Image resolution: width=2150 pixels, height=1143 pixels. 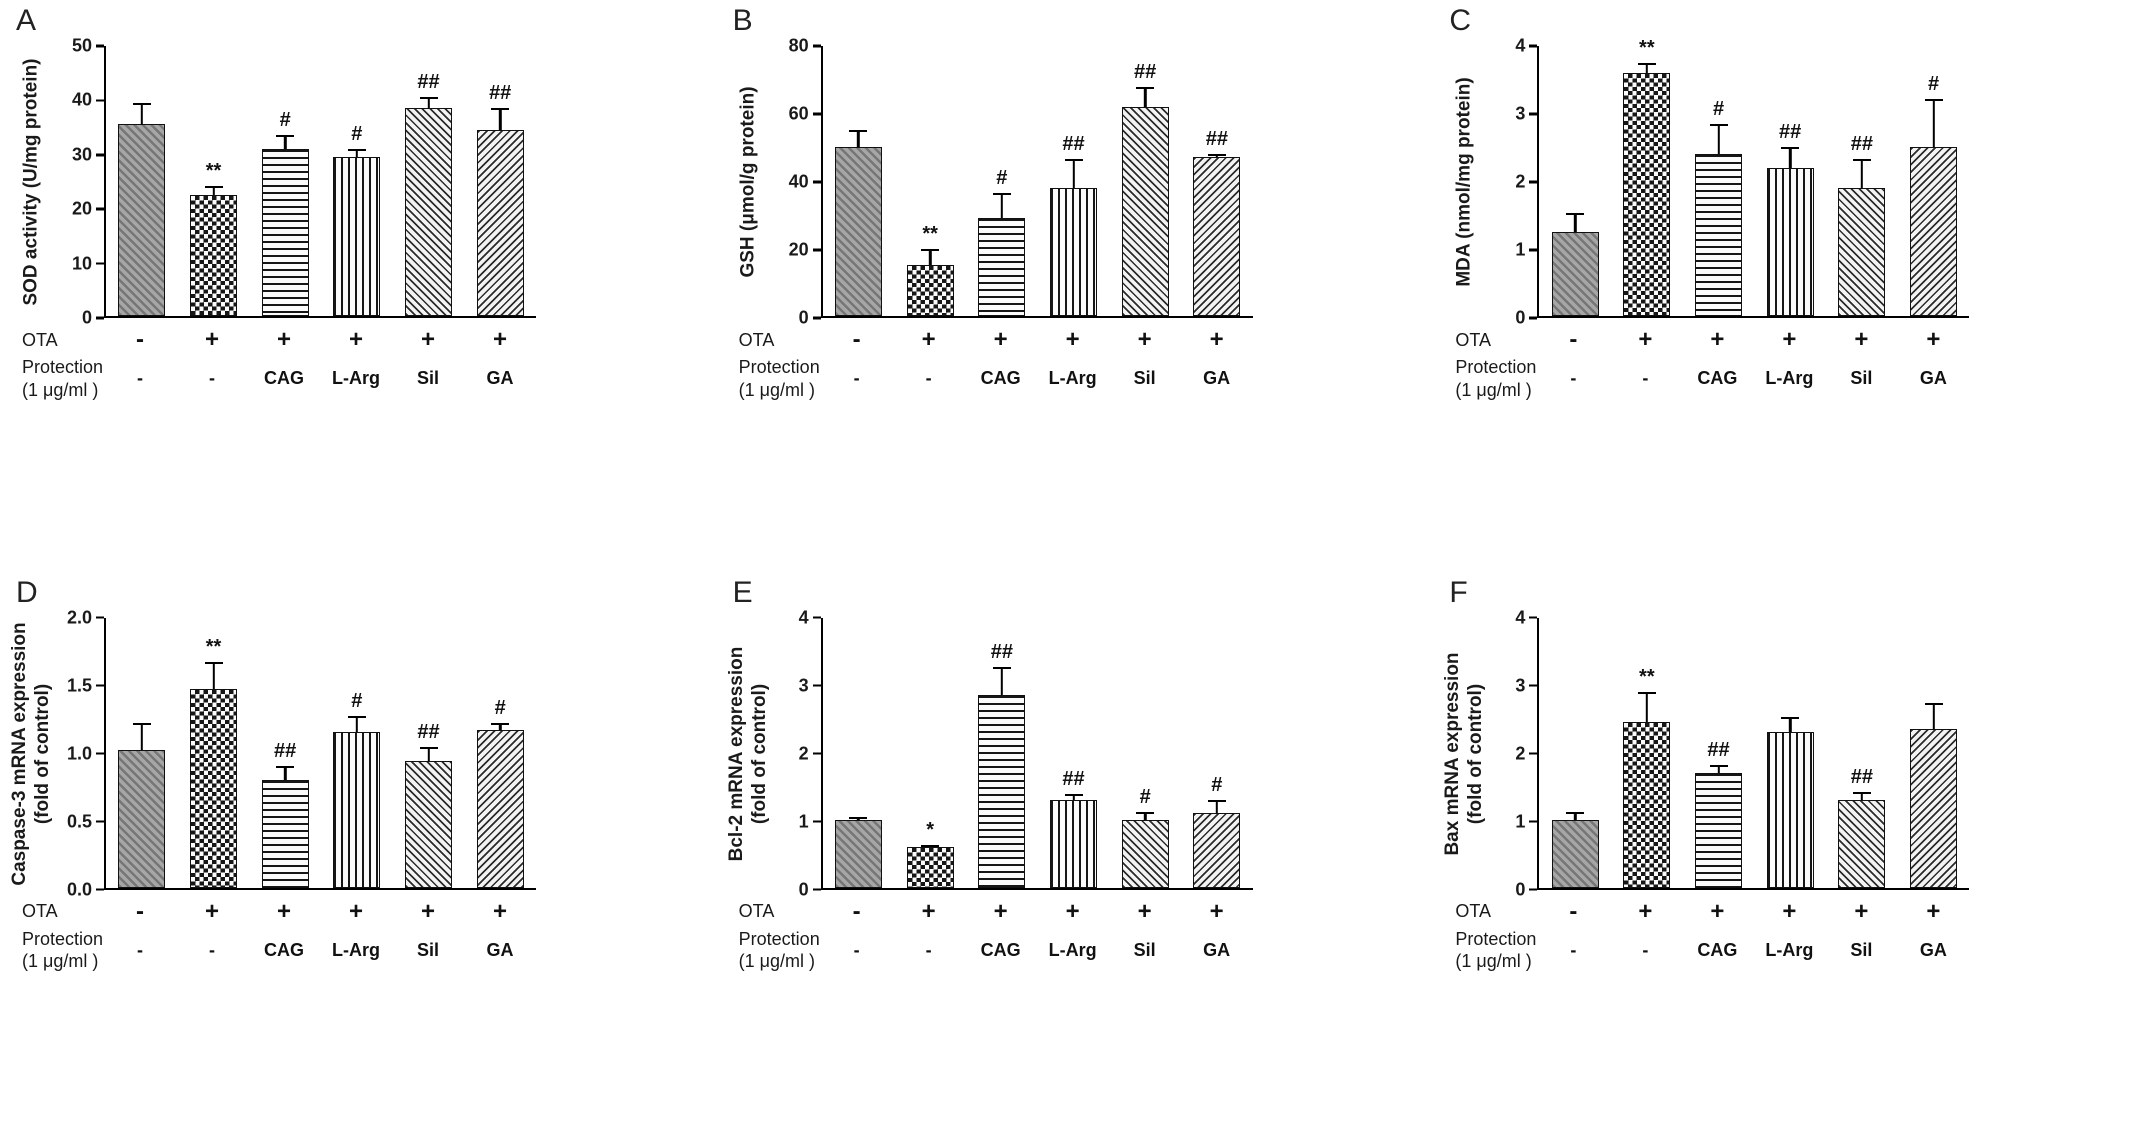 What do you see at coordinates (80, 182) in the screenshot?
I see `y-axis-ticks: 0 10 20 30 40 50` at bounding box center [80, 182].